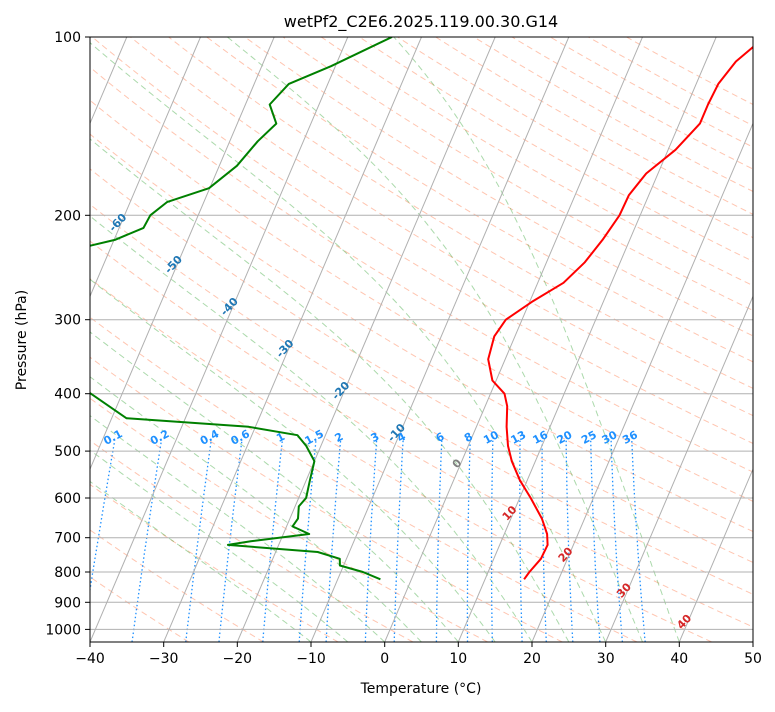 The height and width of the screenshot is (712, 775). Describe the element at coordinates (164, 659) in the screenshot. I see `x-tick-label: −30` at that location.